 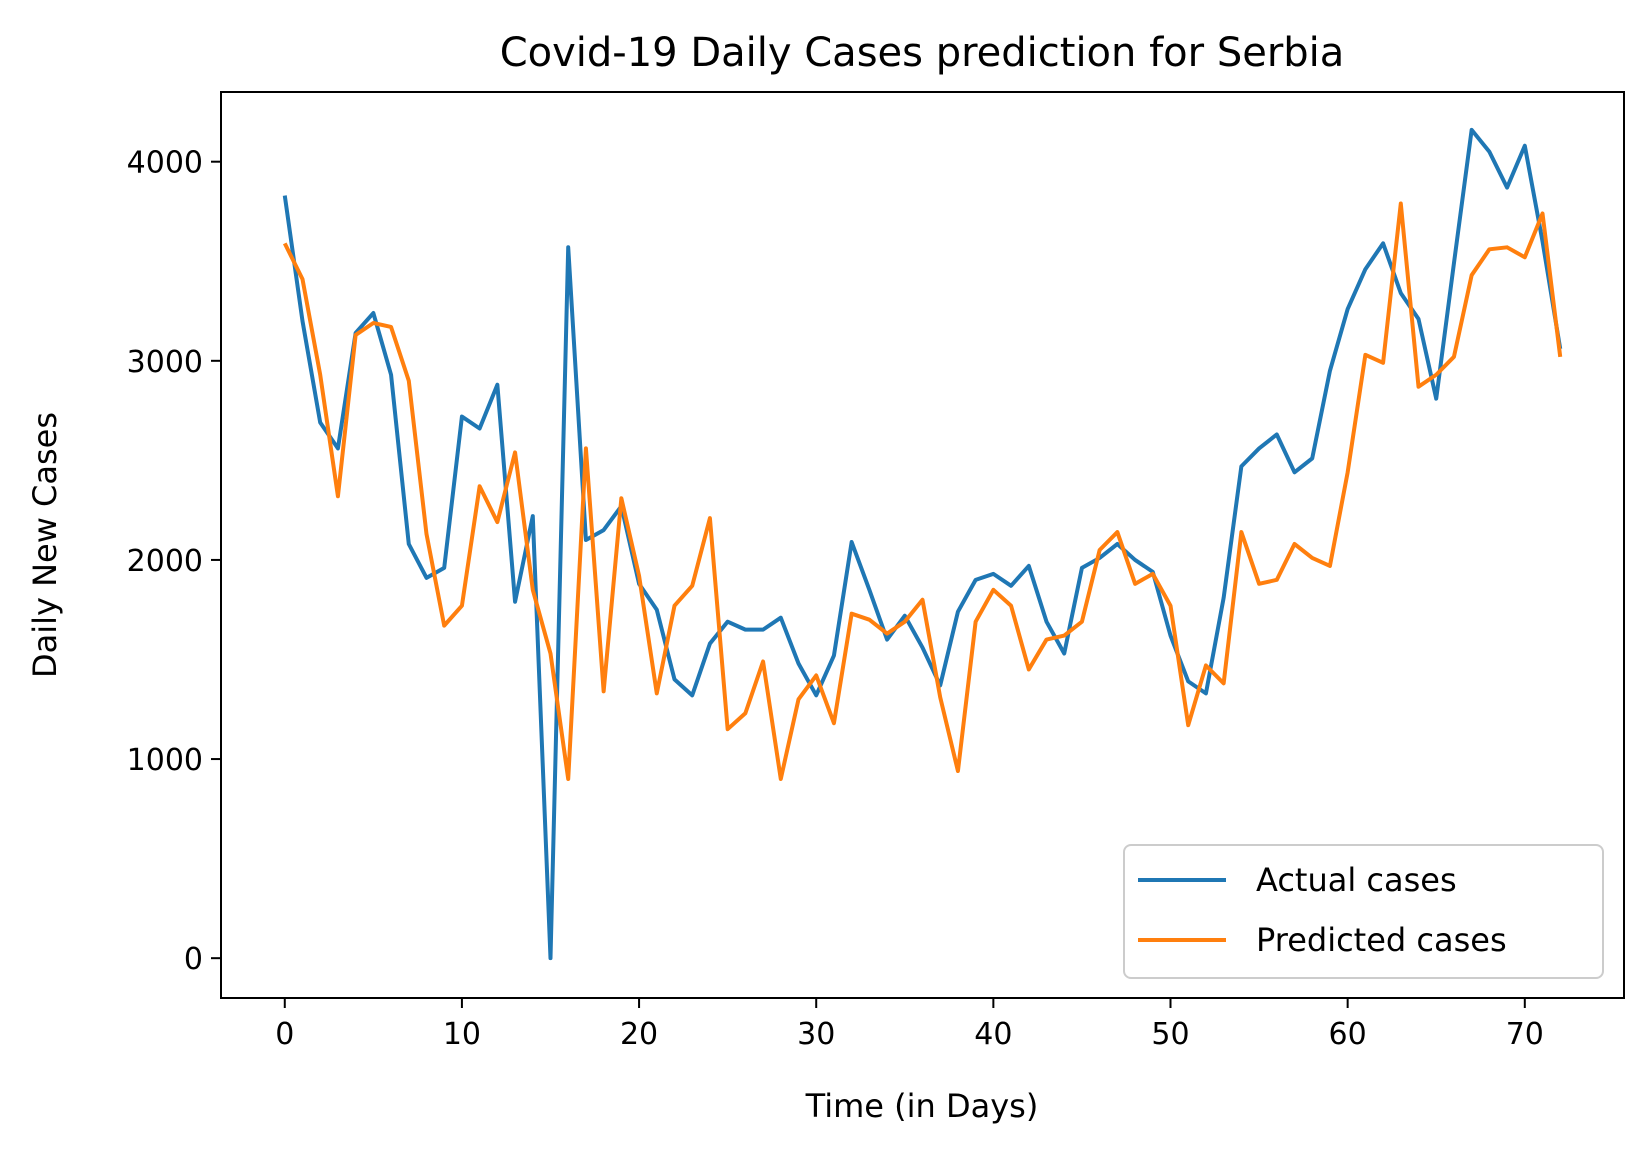 What do you see at coordinates (1356, 880) in the screenshot?
I see `legend-label-actual: Actual cases` at bounding box center [1356, 880].